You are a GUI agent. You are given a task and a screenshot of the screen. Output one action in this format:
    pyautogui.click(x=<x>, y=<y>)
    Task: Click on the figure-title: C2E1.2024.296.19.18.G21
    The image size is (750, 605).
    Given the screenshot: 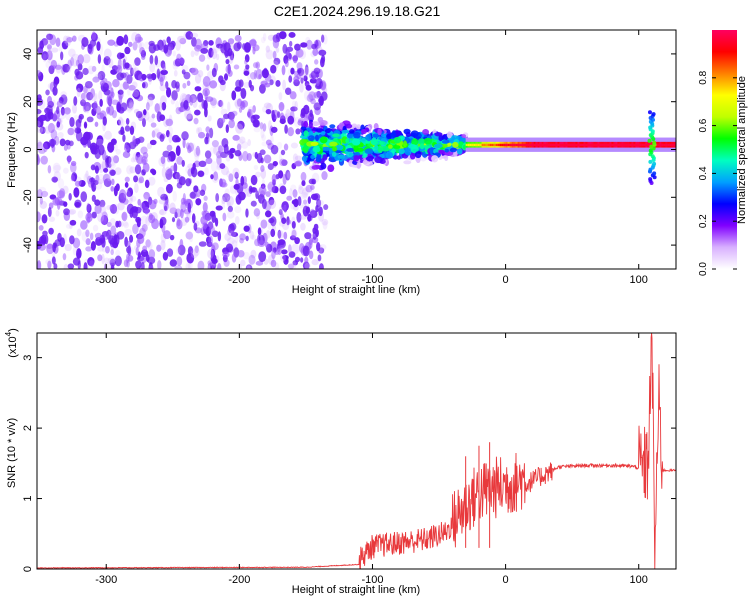 What is the action you would take?
    pyautogui.click(x=357, y=11)
    